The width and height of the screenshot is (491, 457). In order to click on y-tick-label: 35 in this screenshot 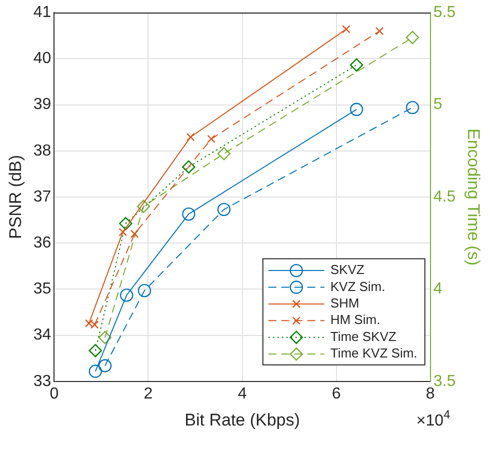, I will do `click(42, 289)`.